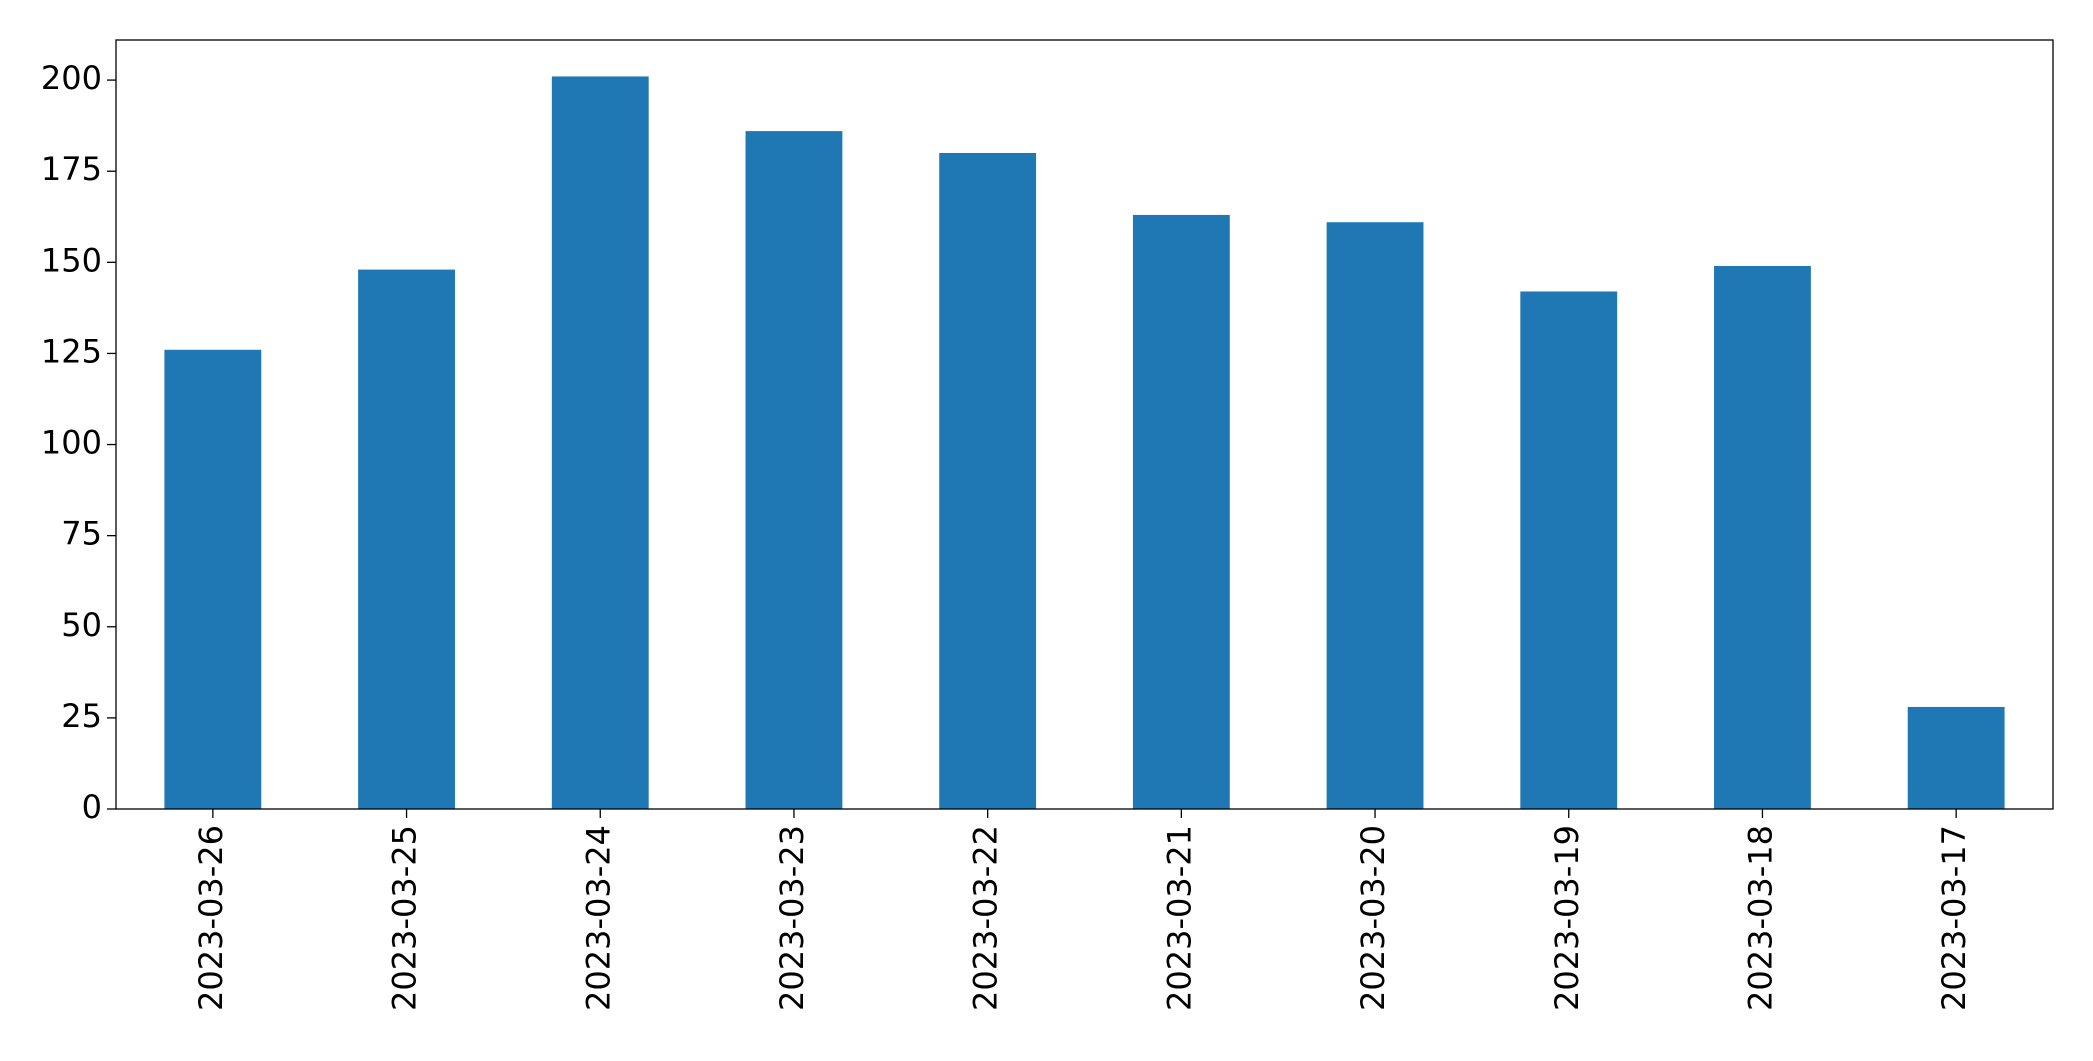 The height and width of the screenshot is (1061, 2093). I want to click on x-tick-label: 2023-03-23, so click(792, 918).